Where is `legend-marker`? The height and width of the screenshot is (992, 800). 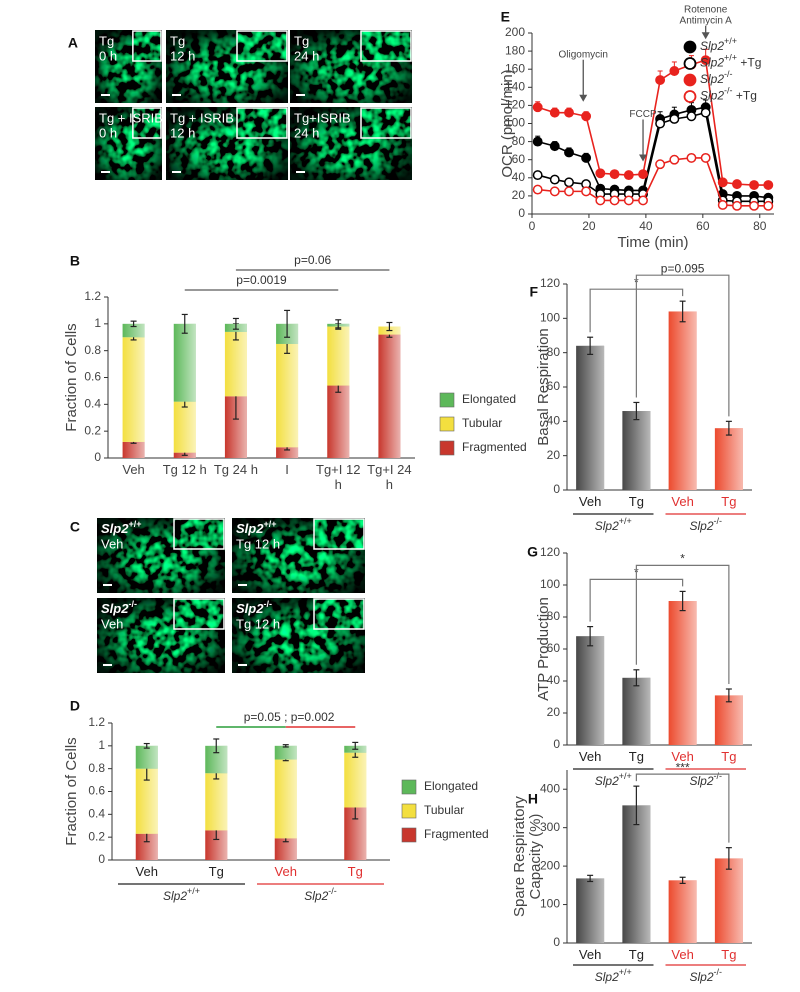 legend-marker is located at coordinates (690, 80).